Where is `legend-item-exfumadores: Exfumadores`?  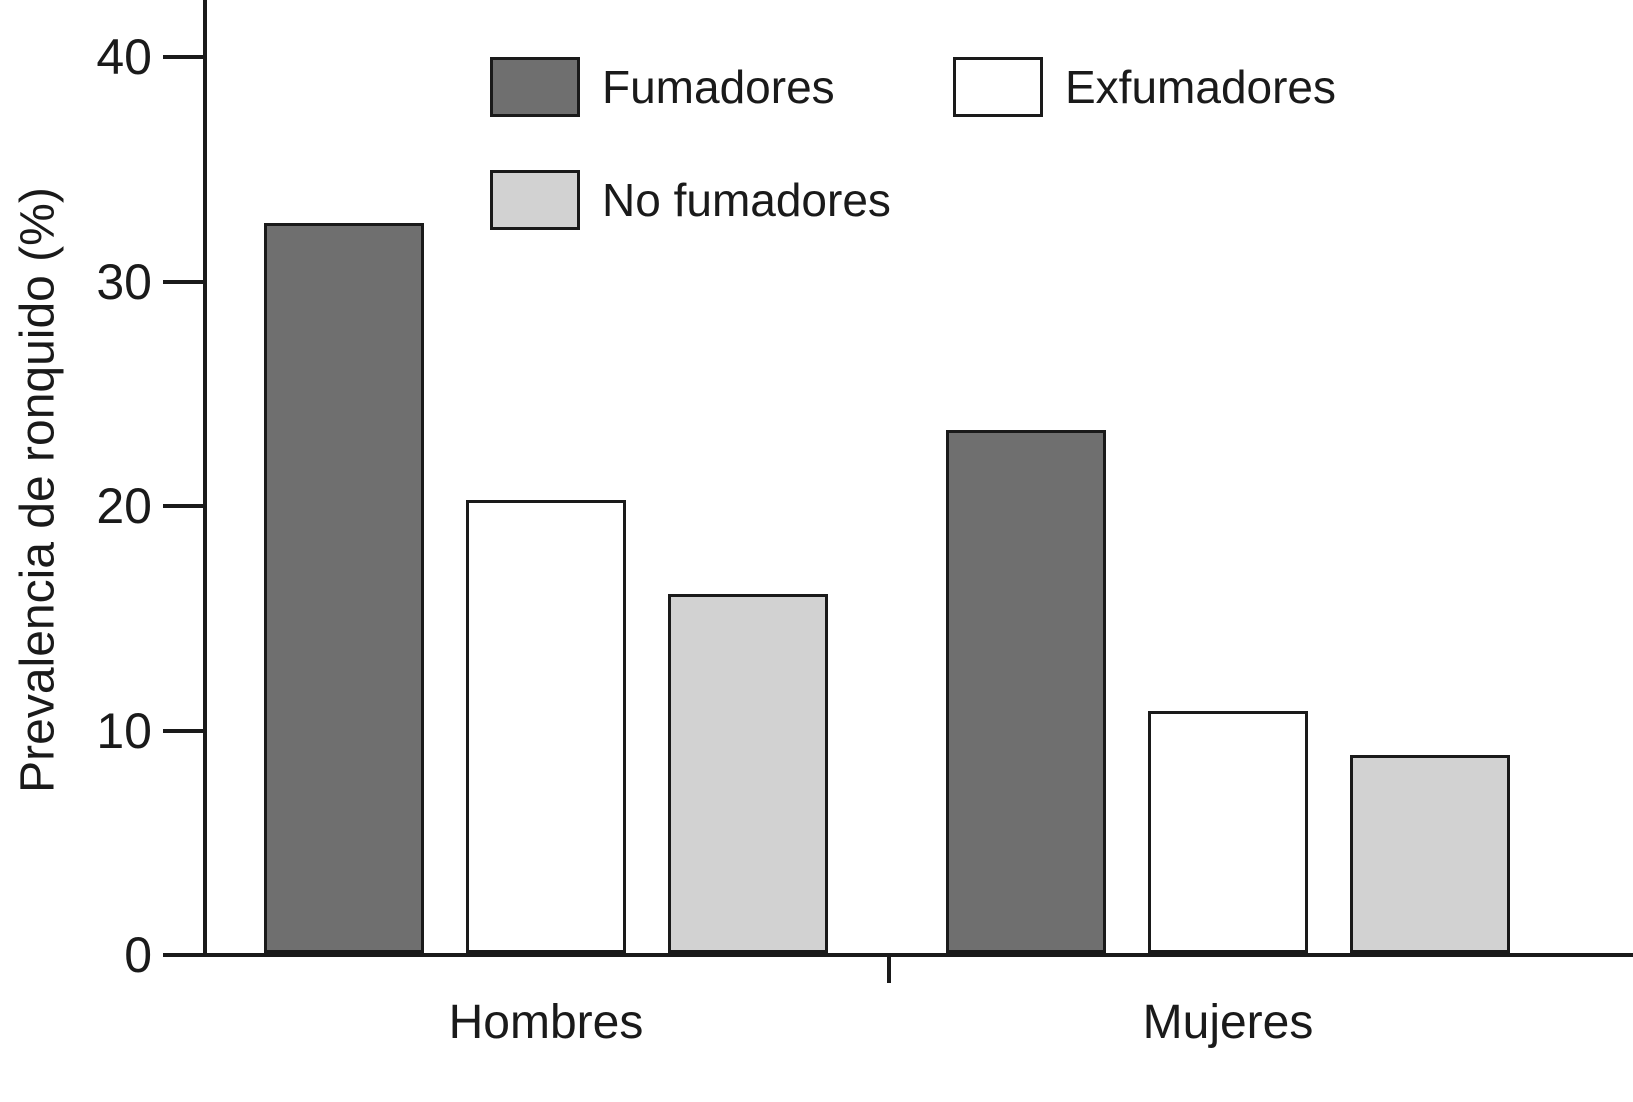 legend-item-exfumadores: Exfumadores is located at coordinates (1144, 87).